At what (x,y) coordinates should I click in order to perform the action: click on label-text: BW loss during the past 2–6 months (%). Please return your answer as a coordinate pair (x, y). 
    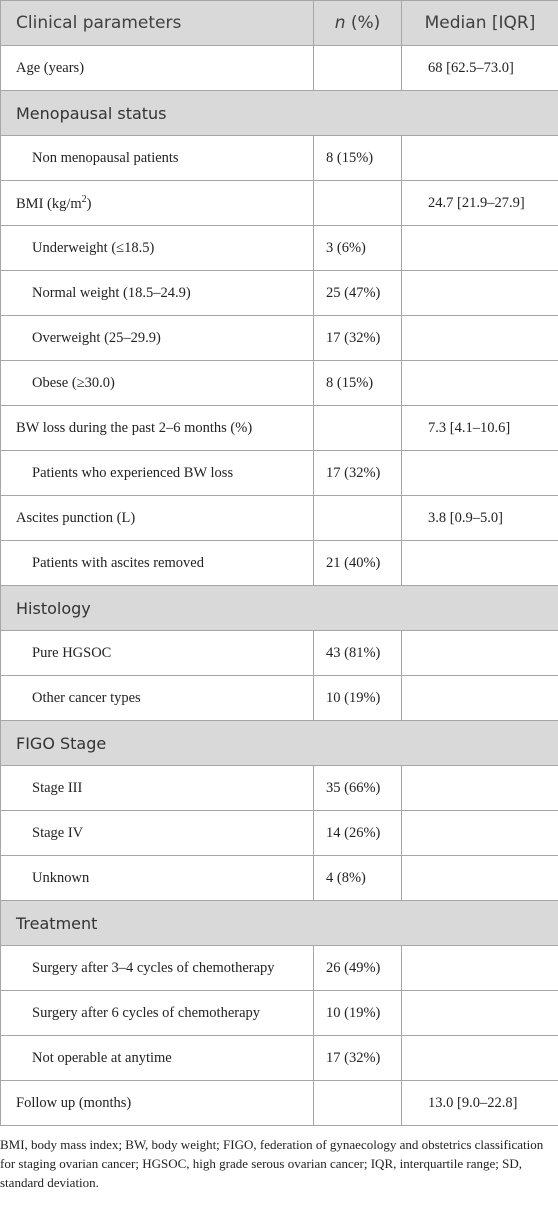
    Looking at the image, I should click on (134, 427).